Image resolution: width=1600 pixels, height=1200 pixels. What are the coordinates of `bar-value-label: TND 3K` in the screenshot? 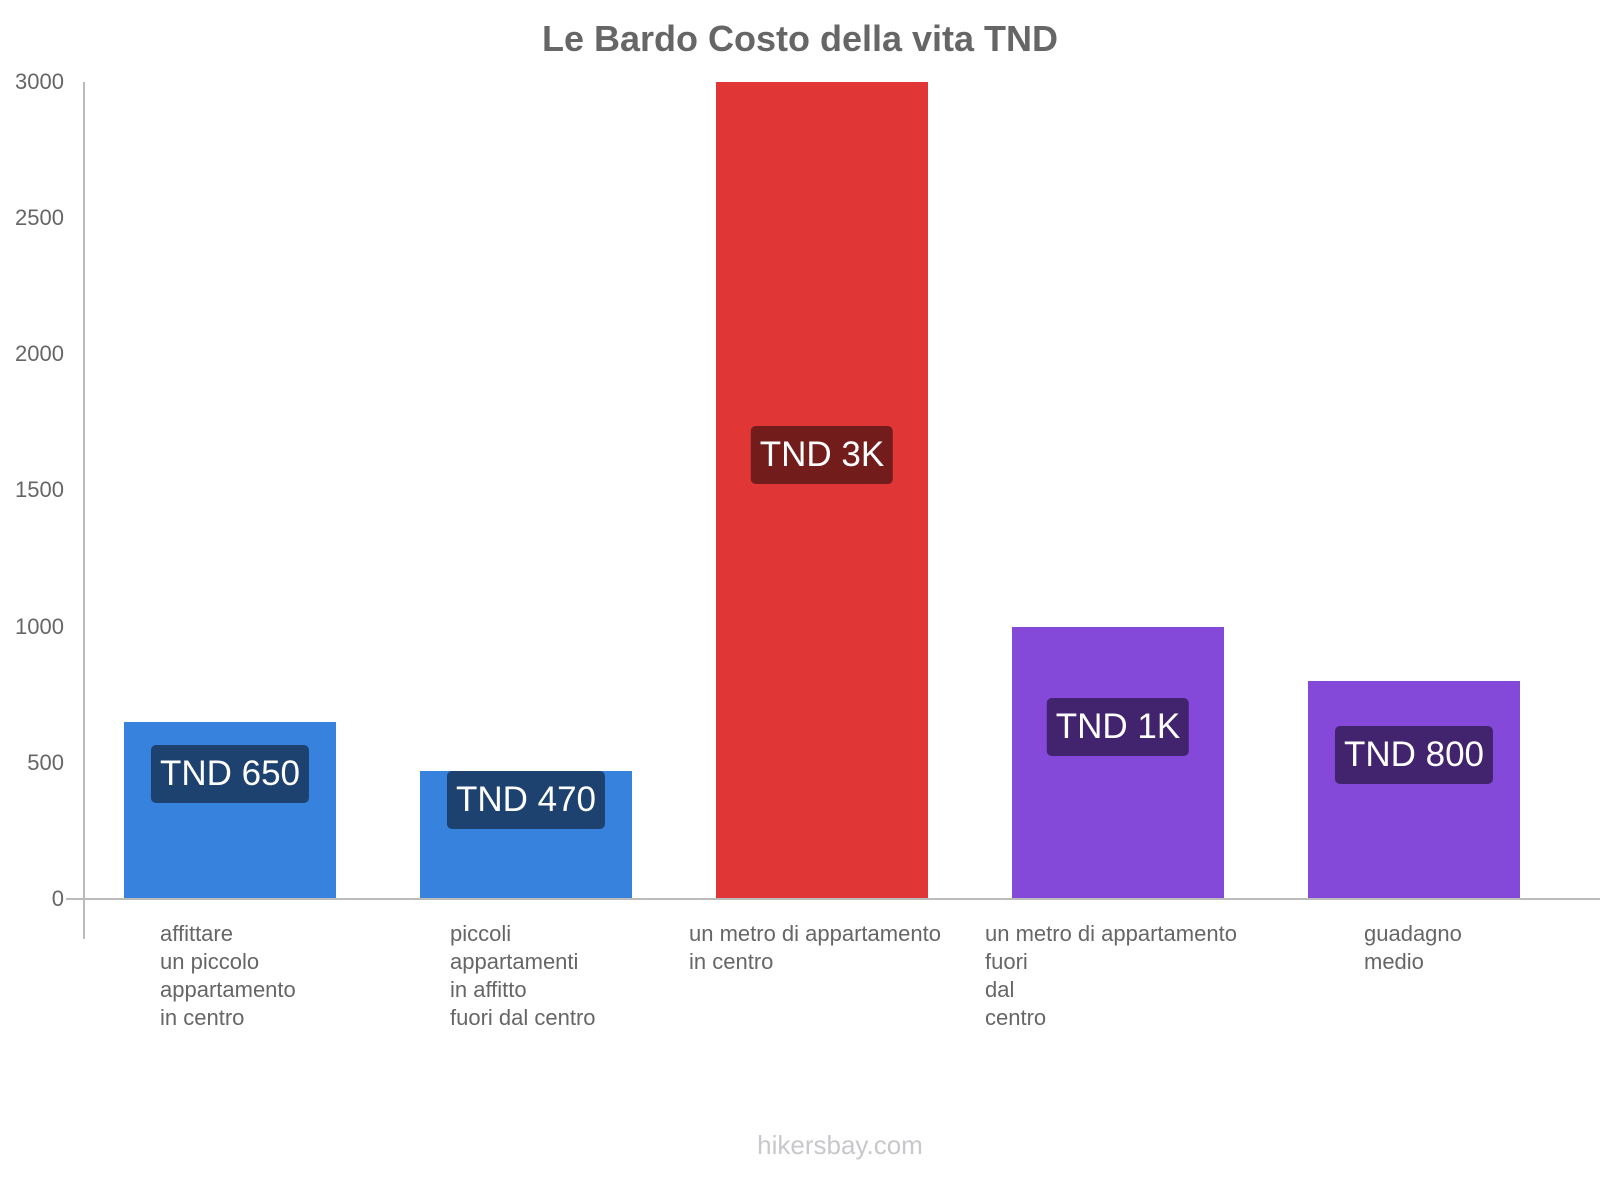 It's located at (822, 455).